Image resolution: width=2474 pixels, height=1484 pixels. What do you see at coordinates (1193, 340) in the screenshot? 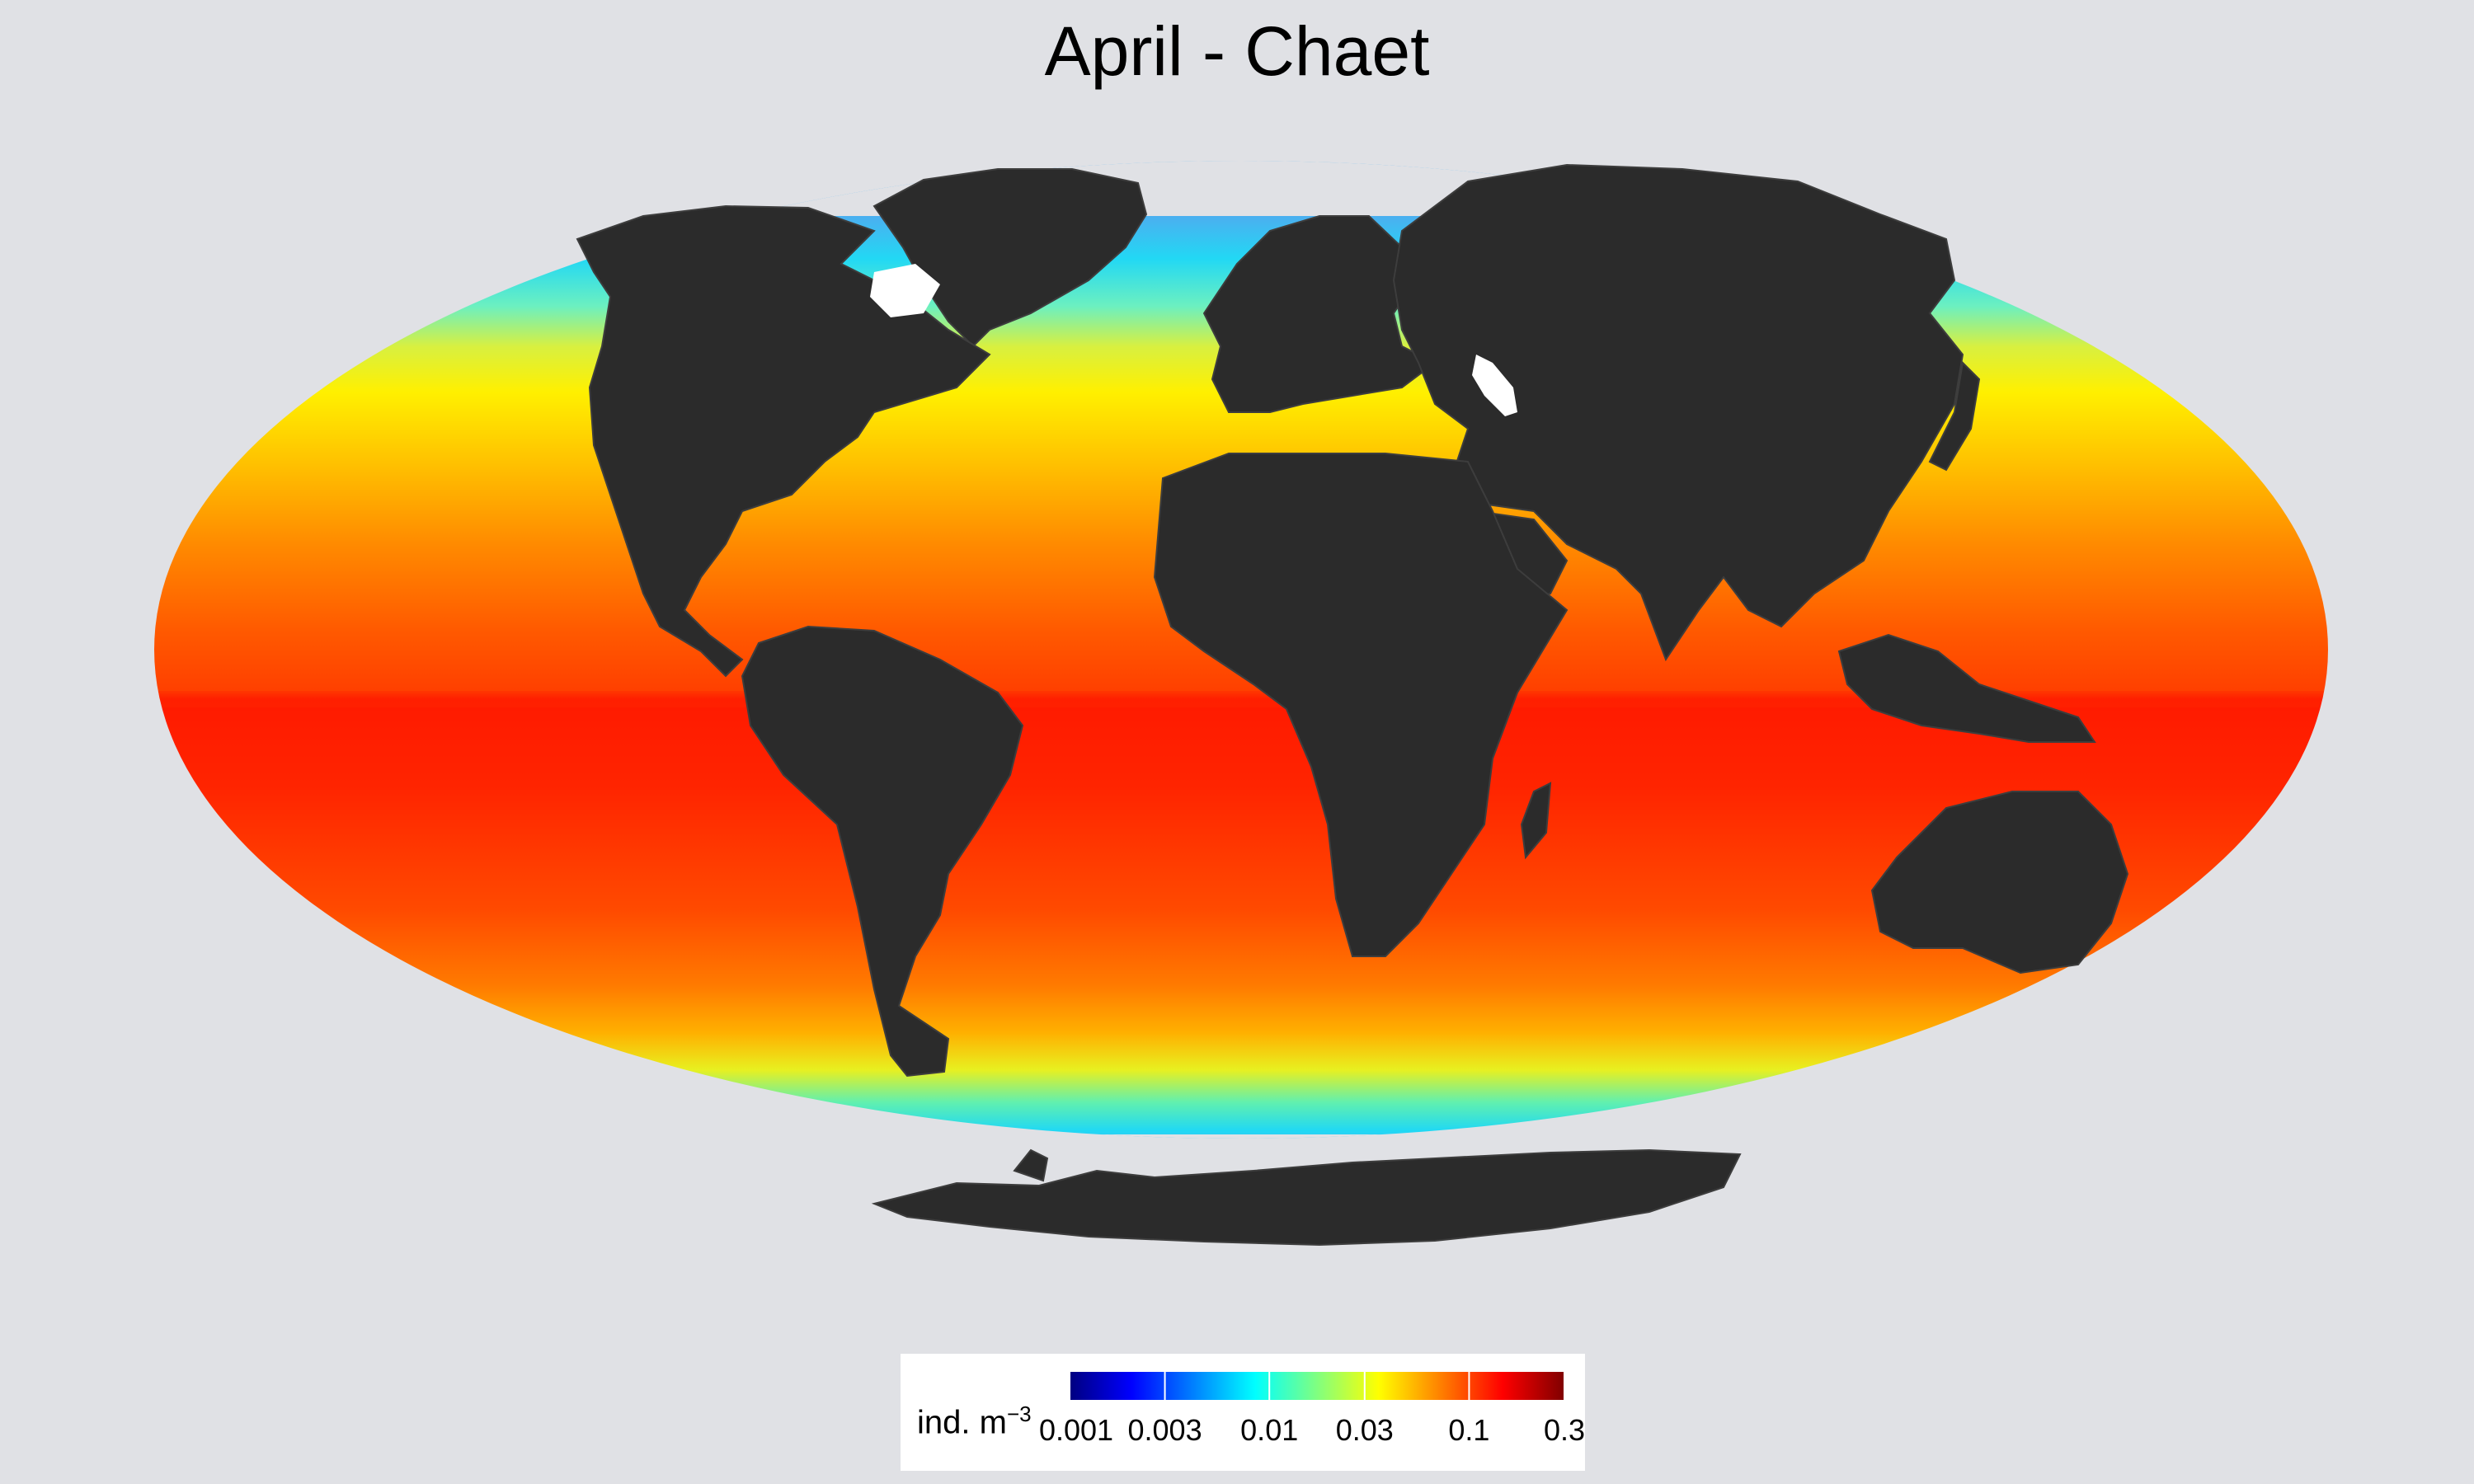
I see `inland-features` at bounding box center [1193, 340].